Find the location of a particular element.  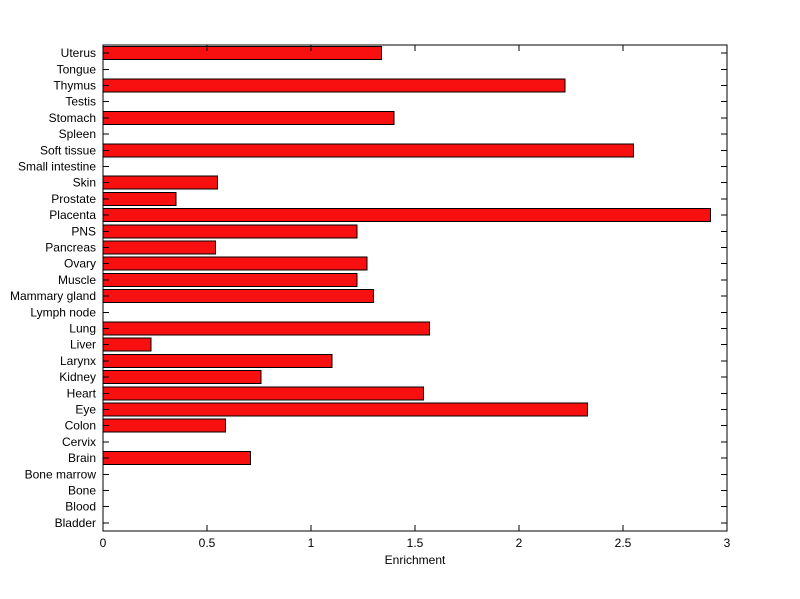

category-label-small-intestine: Small intestine is located at coordinates (57, 167).